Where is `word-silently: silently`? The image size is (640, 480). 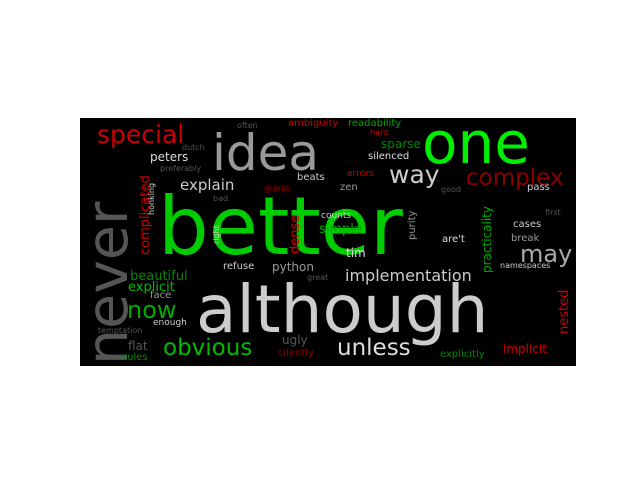 word-silently: silently is located at coordinates (296, 353).